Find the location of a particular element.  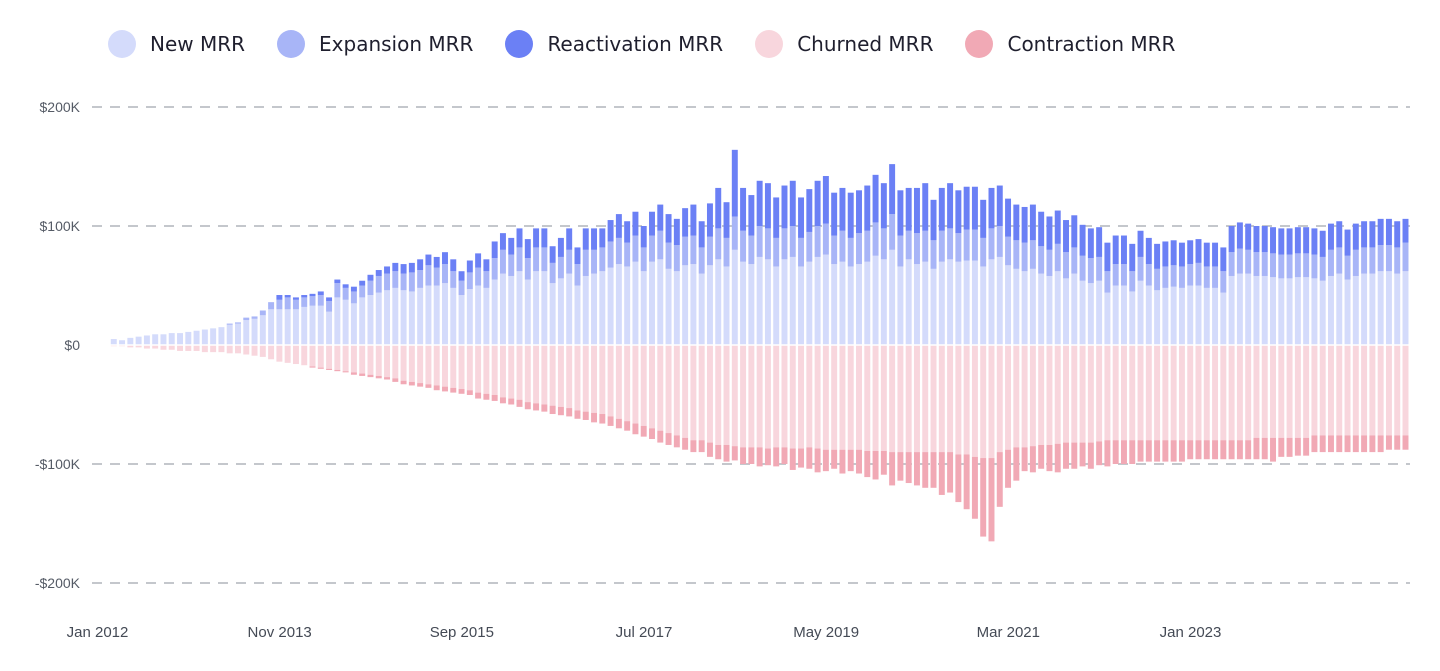

legend-item-contraction-mrr: Contraction MRR is located at coordinates (1070, 44).